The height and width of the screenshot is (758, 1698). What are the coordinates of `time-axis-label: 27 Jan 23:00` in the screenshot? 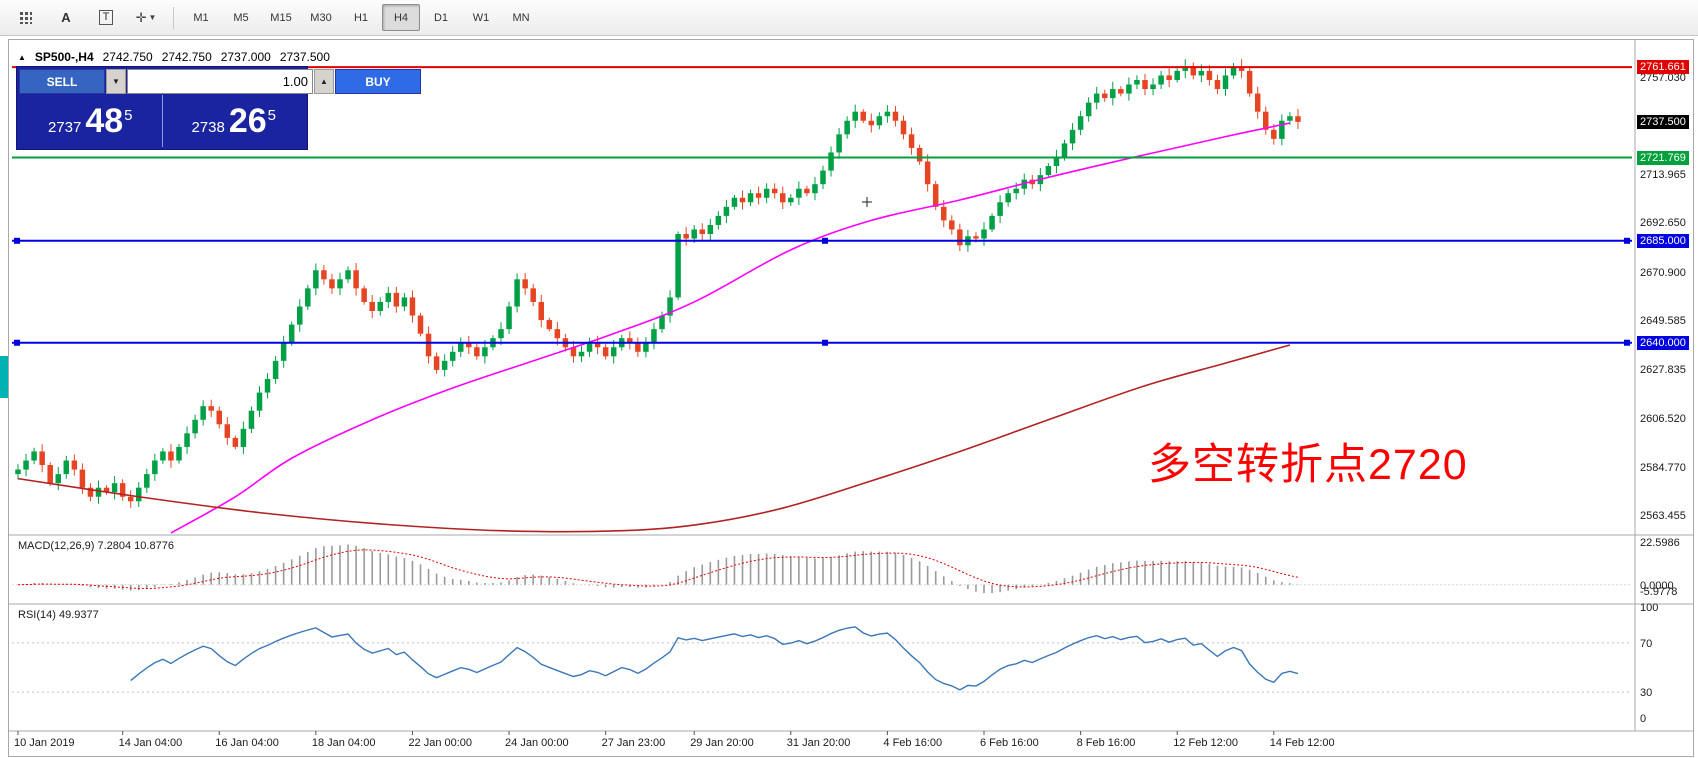 It's located at (633, 743).